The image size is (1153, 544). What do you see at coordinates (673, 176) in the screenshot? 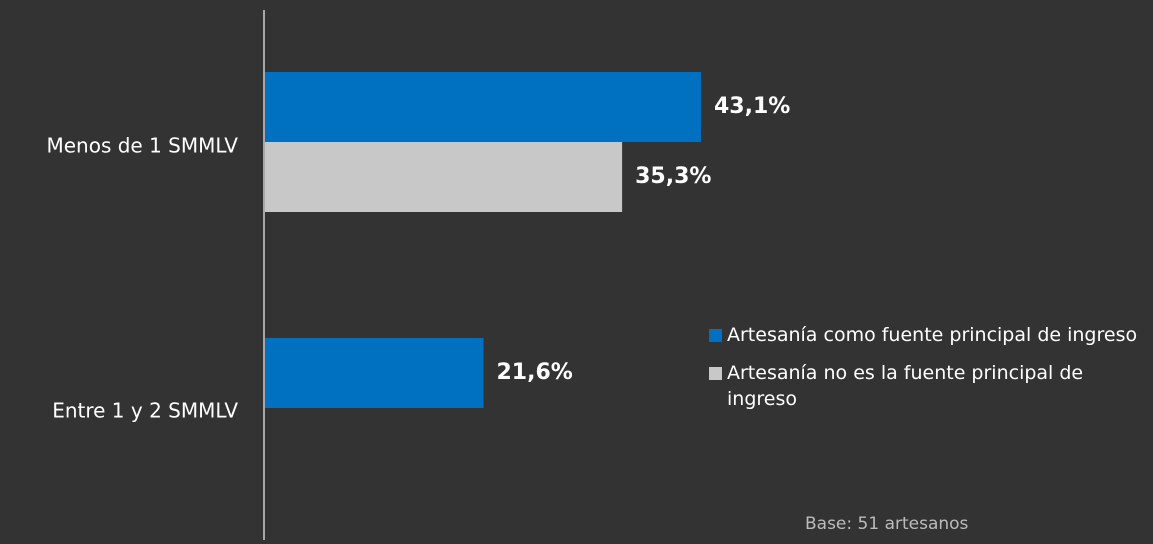
I see `data-label: 35,3%` at bounding box center [673, 176].